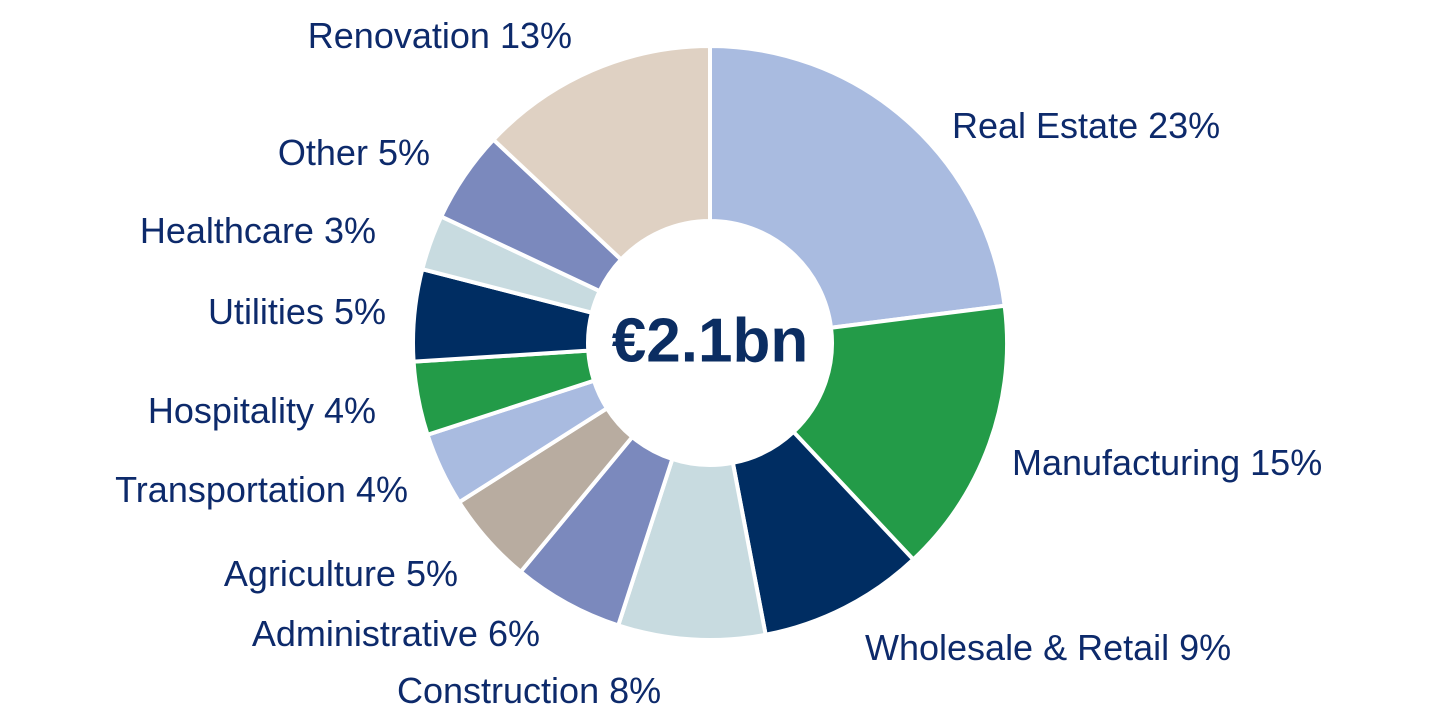 This screenshot has height=718, width=1450. I want to click on segment-label: Transportation 4%, so click(261, 489).